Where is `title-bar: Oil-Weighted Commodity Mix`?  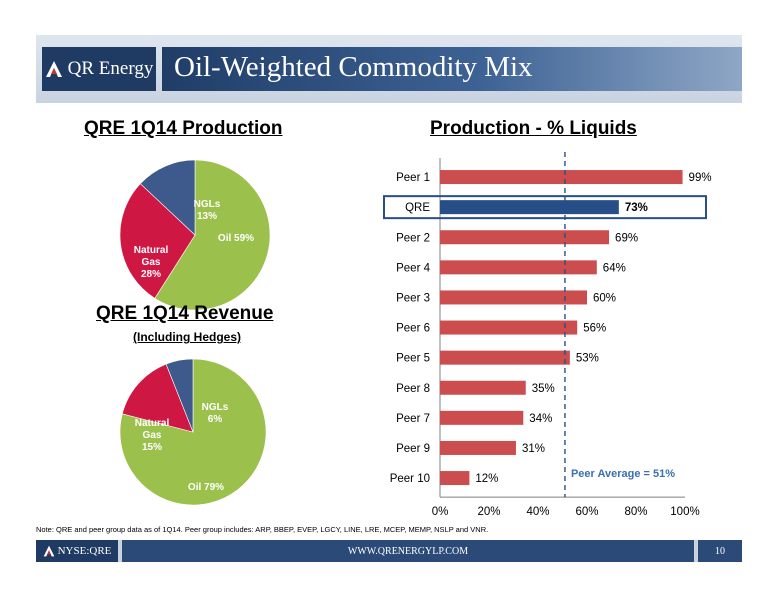
title-bar: Oil-Weighted Commodity Mix is located at coordinates (452, 69).